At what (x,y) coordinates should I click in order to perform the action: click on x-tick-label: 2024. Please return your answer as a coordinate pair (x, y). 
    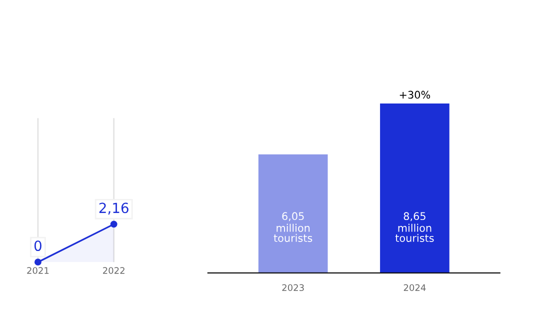
    Looking at the image, I should click on (415, 288).